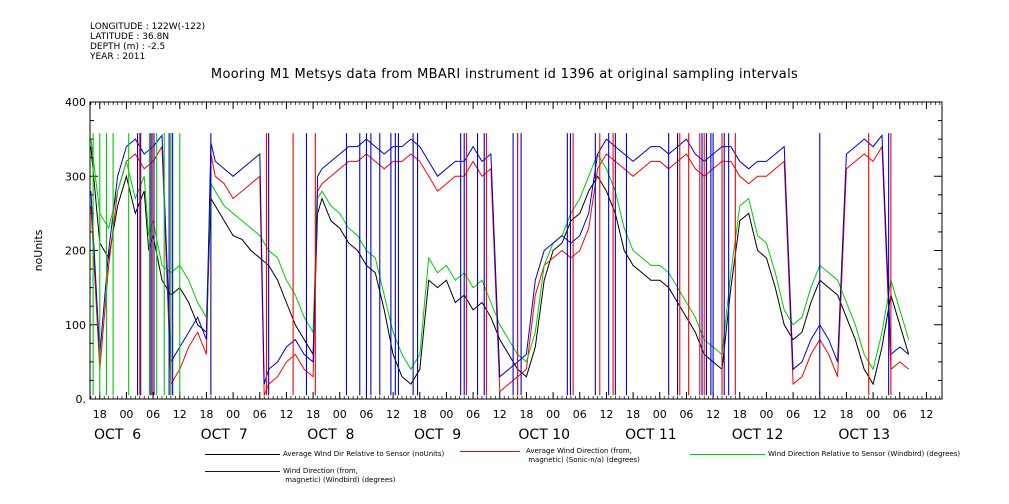 Image resolution: width=1009 pixels, height=504 pixels. What do you see at coordinates (38, 250) in the screenshot?
I see `y-axis-label: noUnits` at bounding box center [38, 250].